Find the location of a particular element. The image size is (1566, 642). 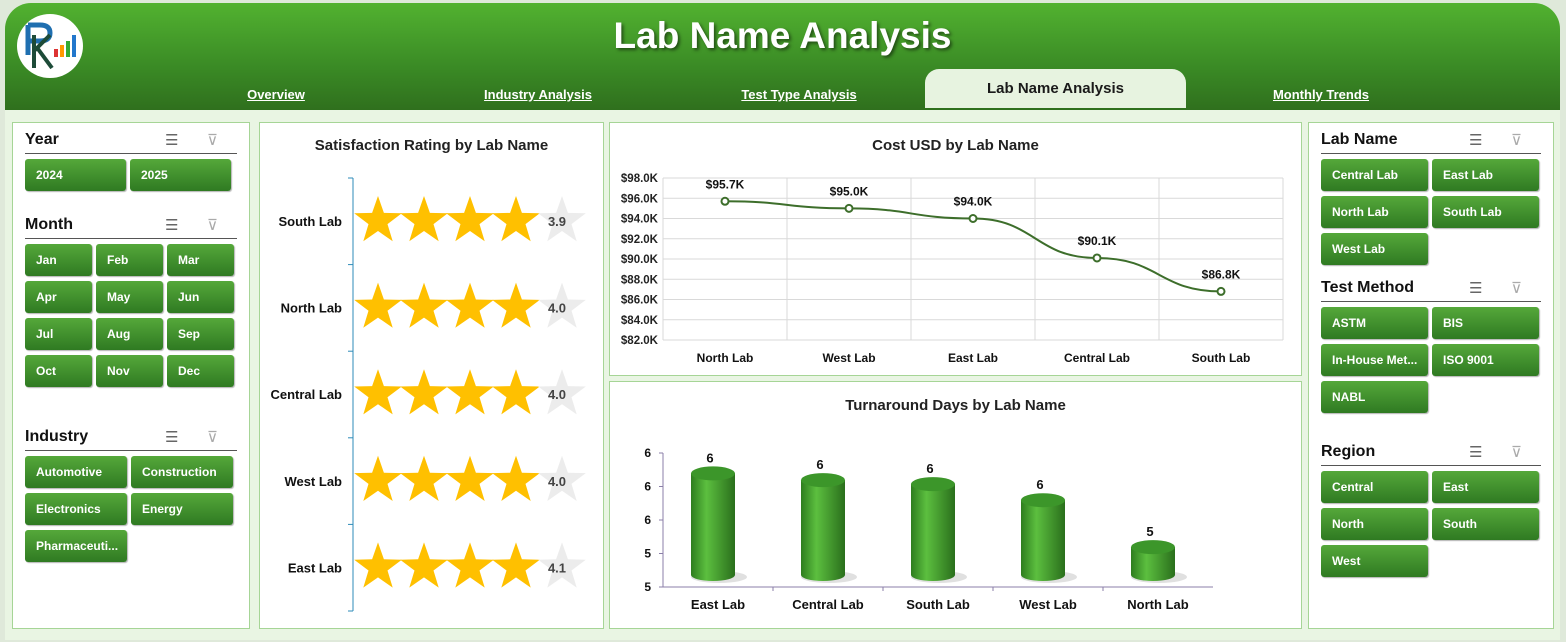

month-slicer-item: Oct is located at coordinates (58, 371).